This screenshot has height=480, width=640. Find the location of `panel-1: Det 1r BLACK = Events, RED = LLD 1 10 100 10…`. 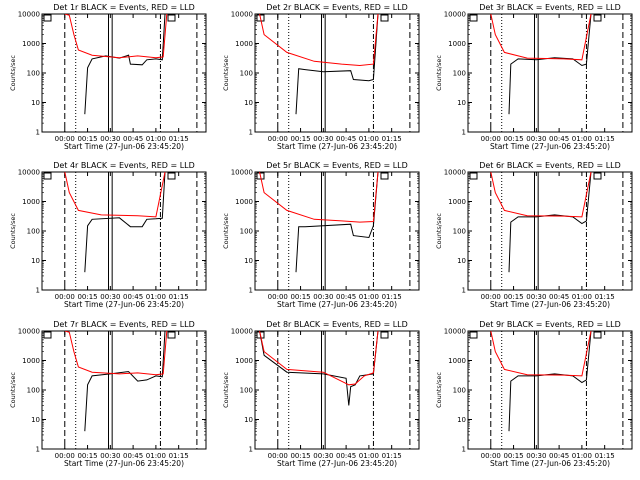

panel-1: Det 1r BLACK = Events, RED = LLD 1 10 100 10… is located at coordinates (108, 77).